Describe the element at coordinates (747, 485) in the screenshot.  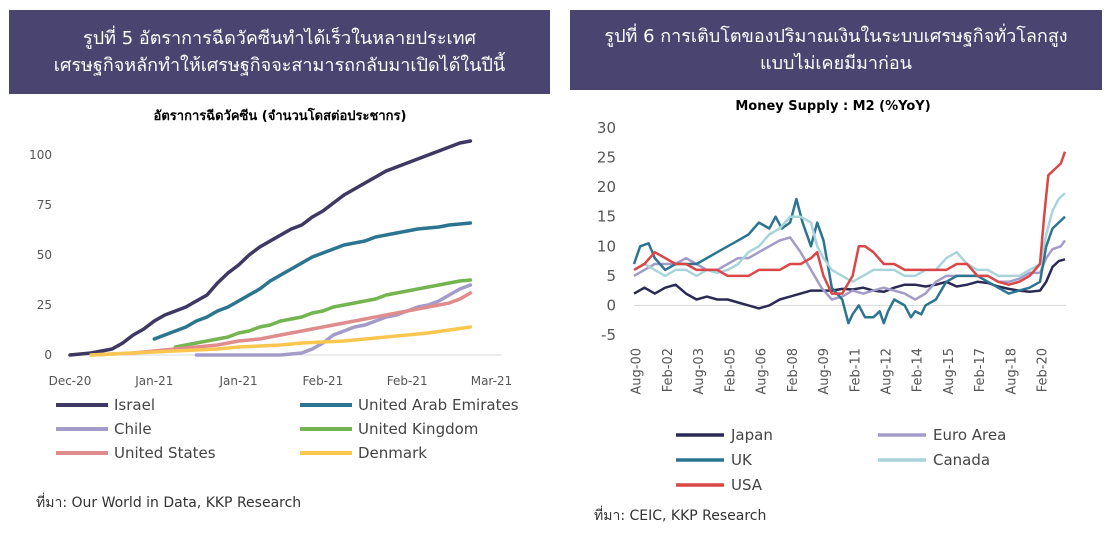
I see `legend-label-usa: USA` at that location.